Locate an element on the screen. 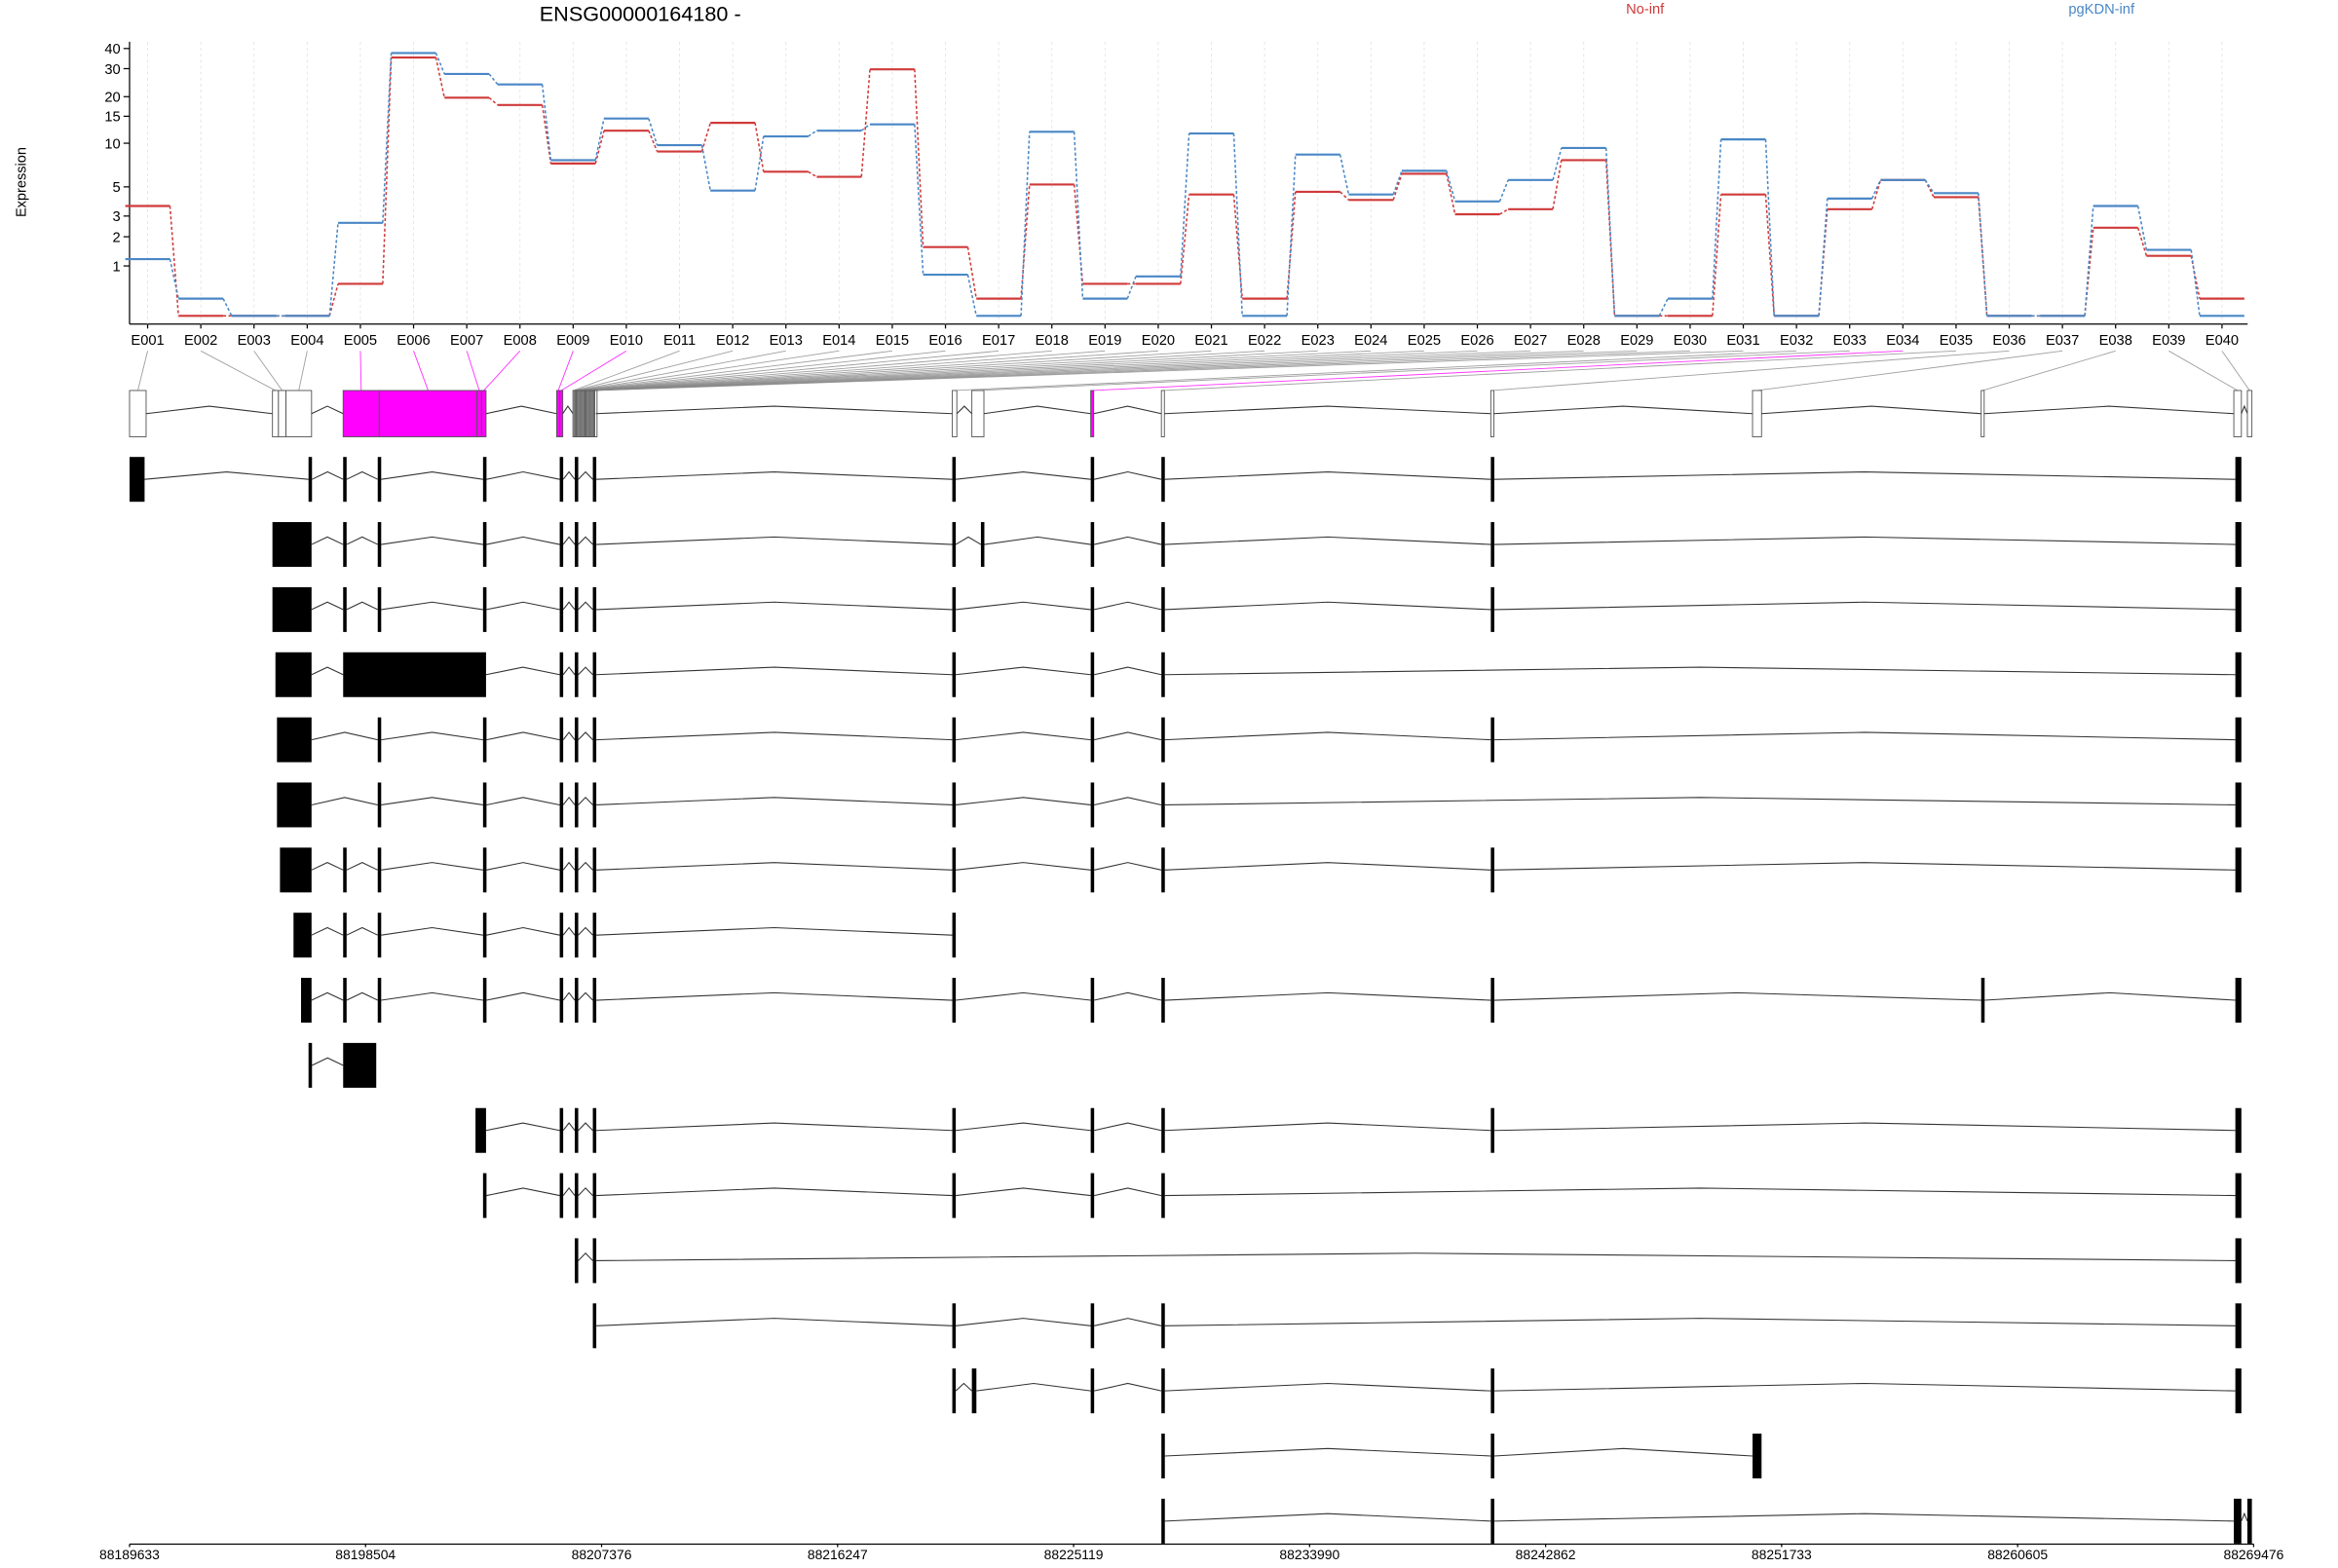 This screenshot has height=1568, width=2338. genomic-tick-label: 88233990 is located at coordinates (1309, 1554).